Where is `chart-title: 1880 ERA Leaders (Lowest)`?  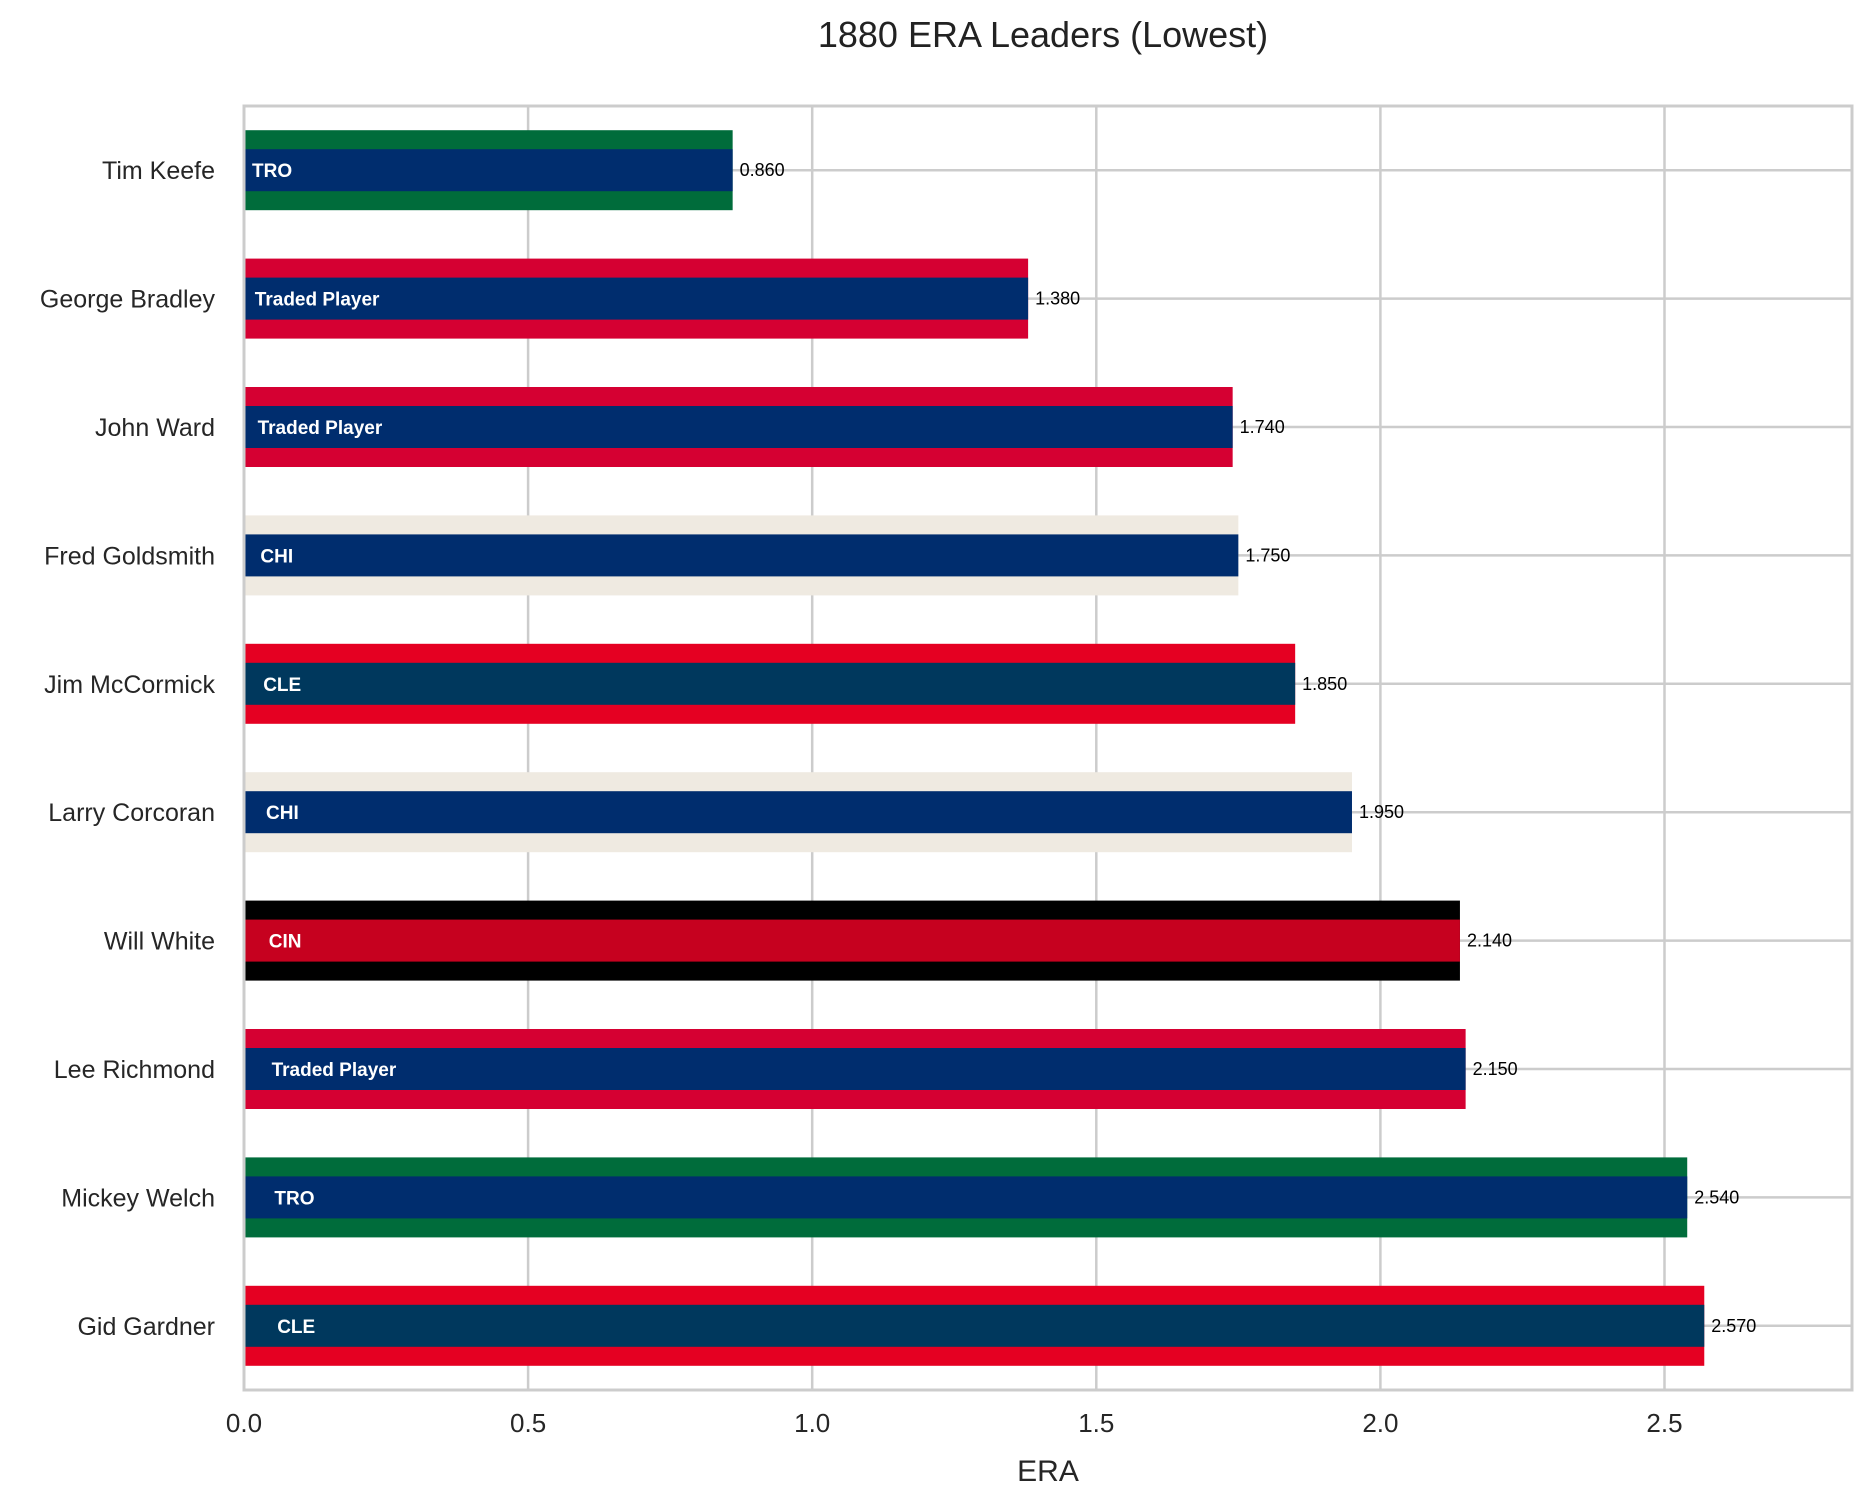 chart-title: 1880 ERA Leaders (Lowest) is located at coordinates (1043, 34).